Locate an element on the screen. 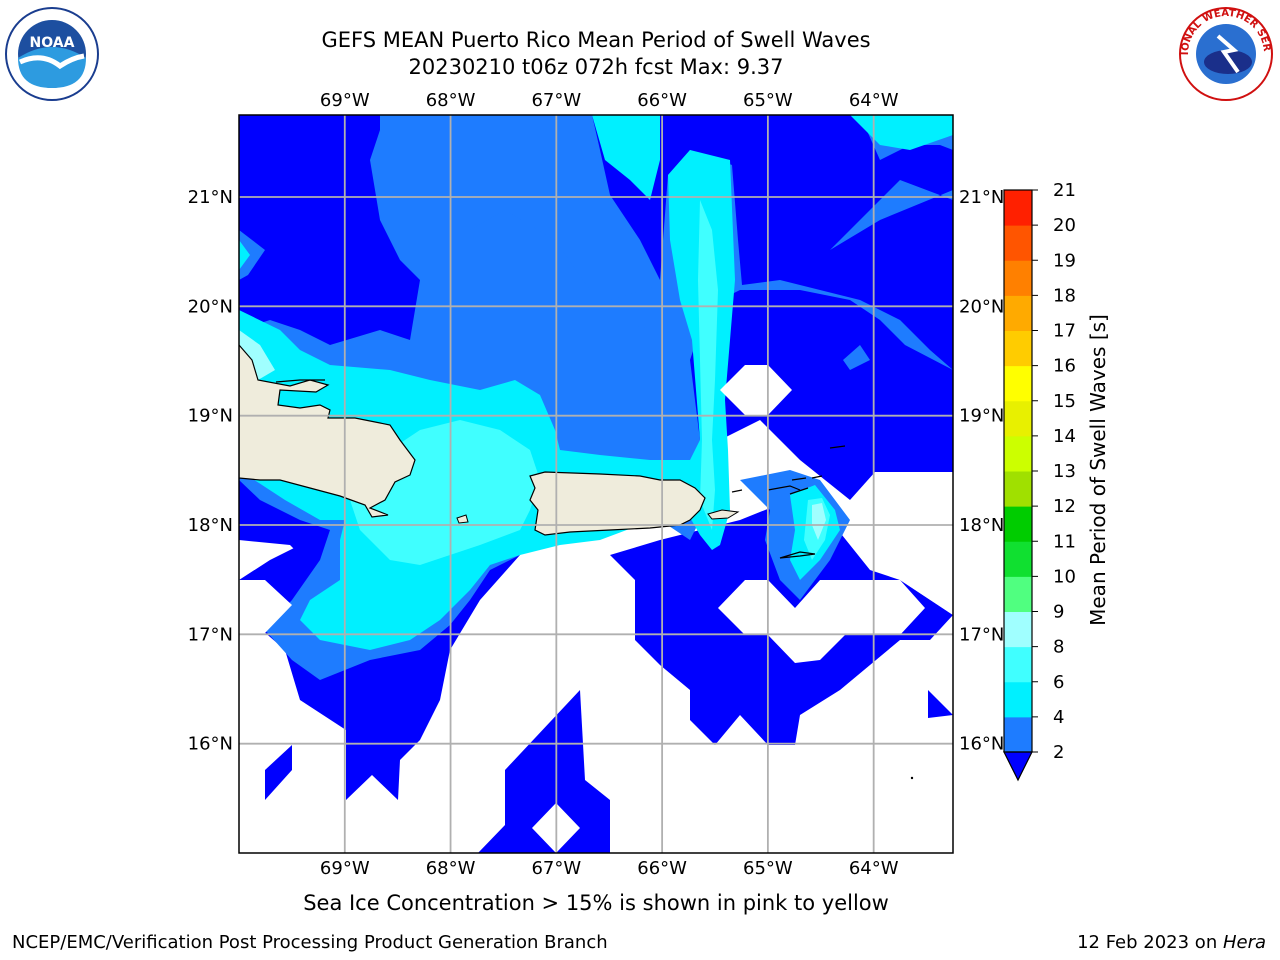 This screenshot has width=1280, height=960. colorbar-extend-arrow is located at coordinates (1018, 766).